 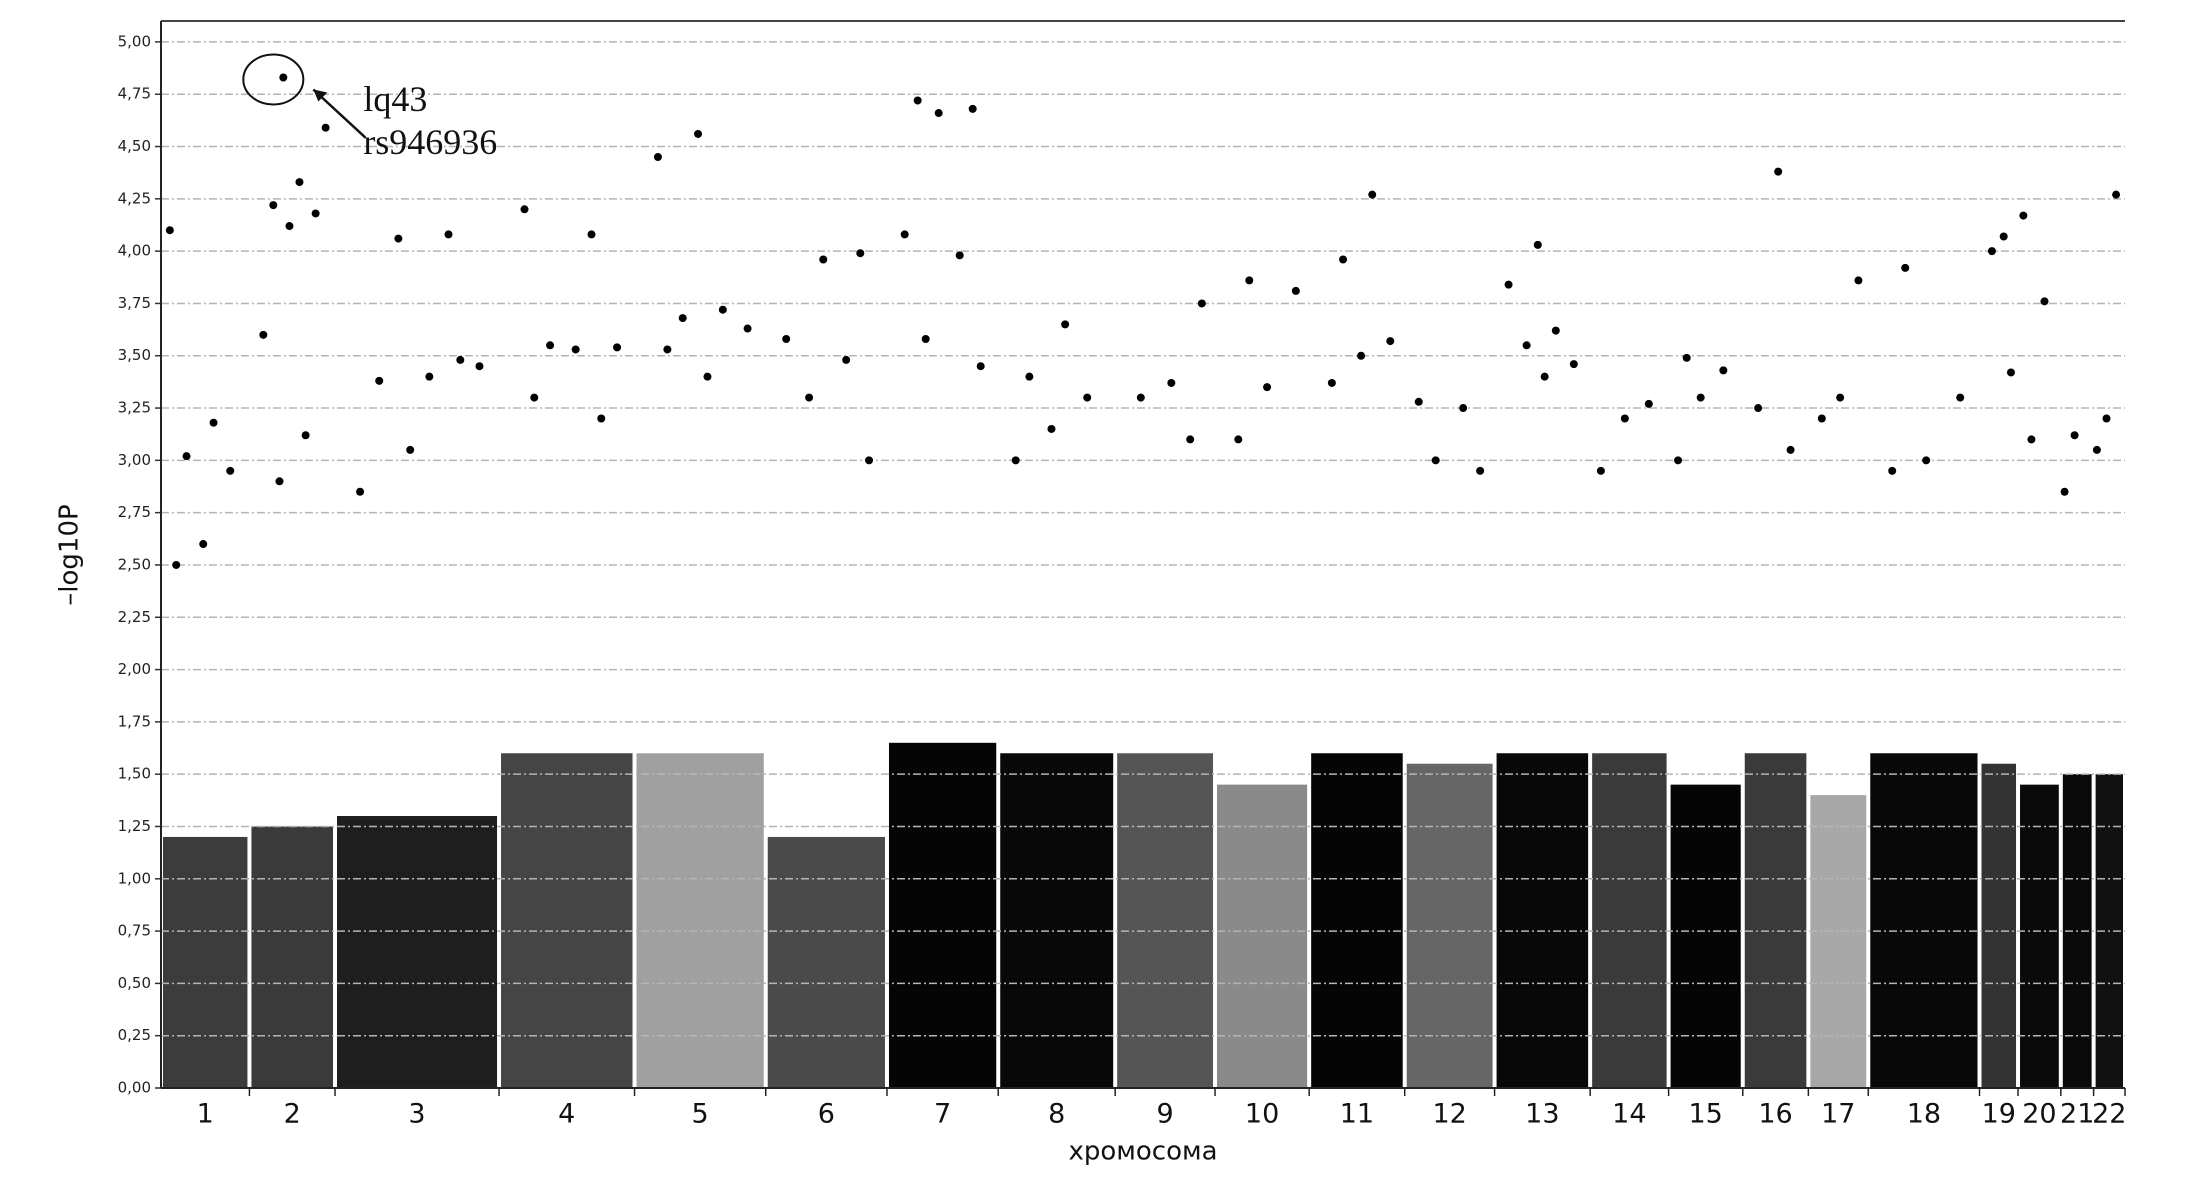 What do you see at coordinates (1924, 1114) in the screenshot?
I see `x-tick-label: 18` at bounding box center [1924, 1114].